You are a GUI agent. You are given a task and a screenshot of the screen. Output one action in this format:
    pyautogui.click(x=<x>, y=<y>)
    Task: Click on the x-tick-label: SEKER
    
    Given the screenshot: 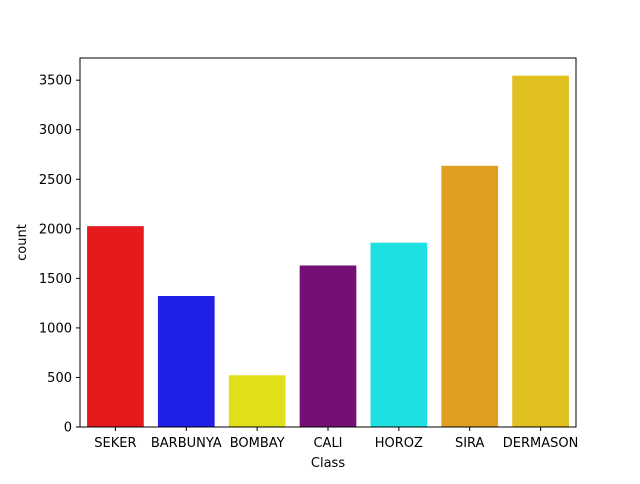 What is the action you would take?
    pyautogui.click(x=115, y=443)
    